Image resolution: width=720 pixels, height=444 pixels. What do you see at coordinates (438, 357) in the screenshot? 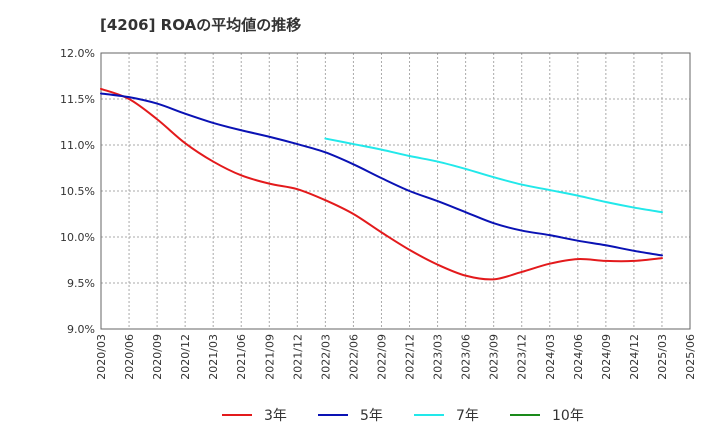
I see `x-tick-label: 2023/03` at bounding box center [438, 357].